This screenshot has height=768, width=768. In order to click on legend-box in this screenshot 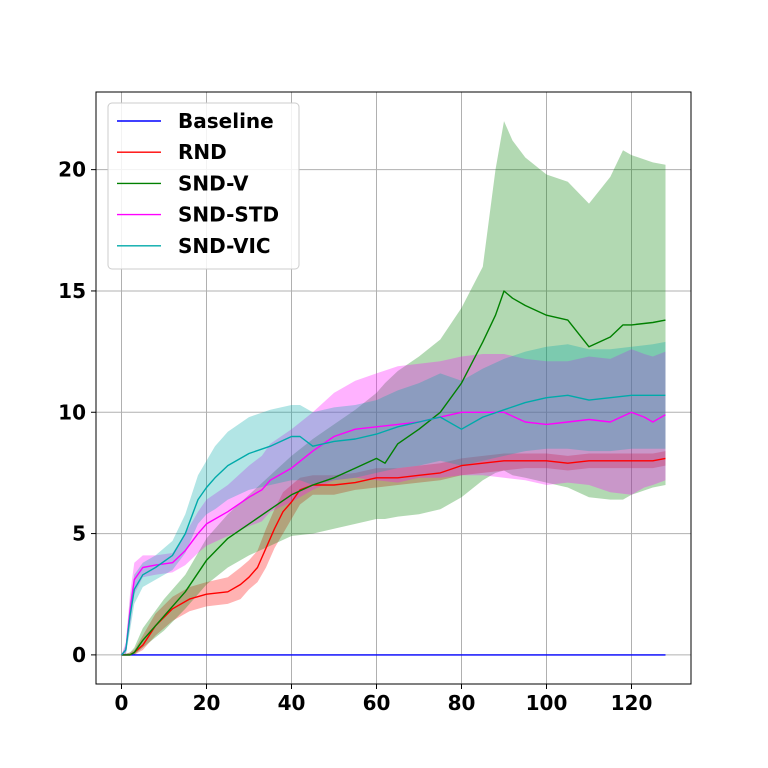, I will do `click(203, 186)`.